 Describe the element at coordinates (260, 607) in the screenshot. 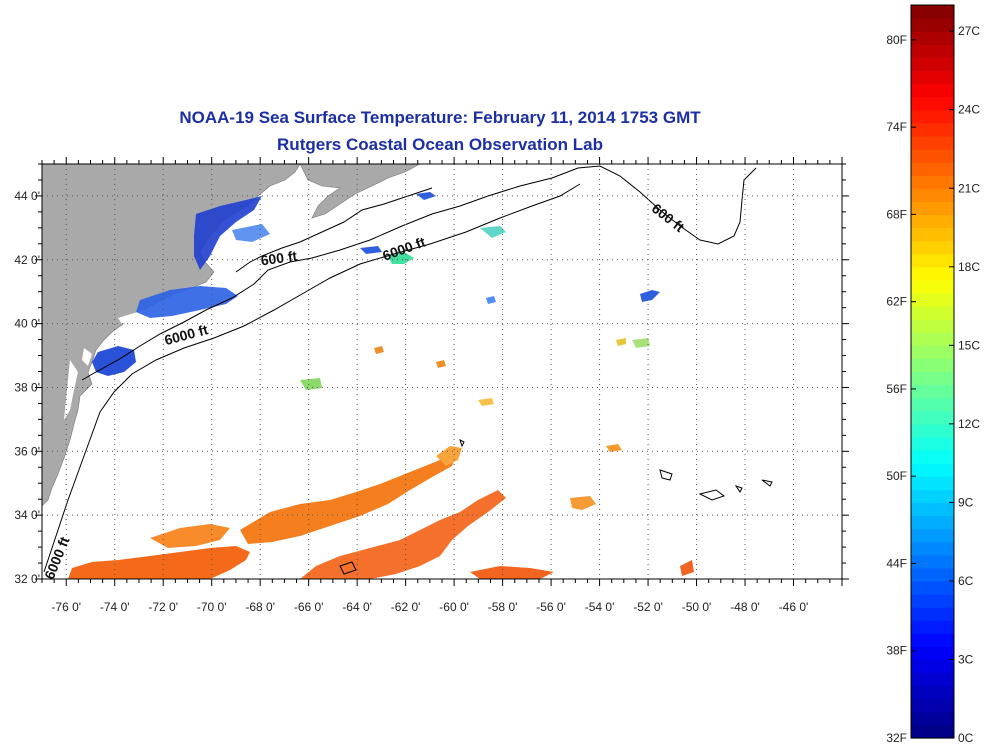

I see `longitude-label: -68 0'` at that location.